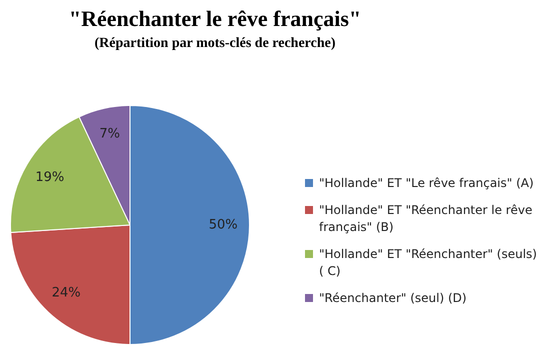  Describe the element at coordinates (393, 298) in the screenshot. I see `legend-label: "Réenchanter" (seul) (D)` at that location.